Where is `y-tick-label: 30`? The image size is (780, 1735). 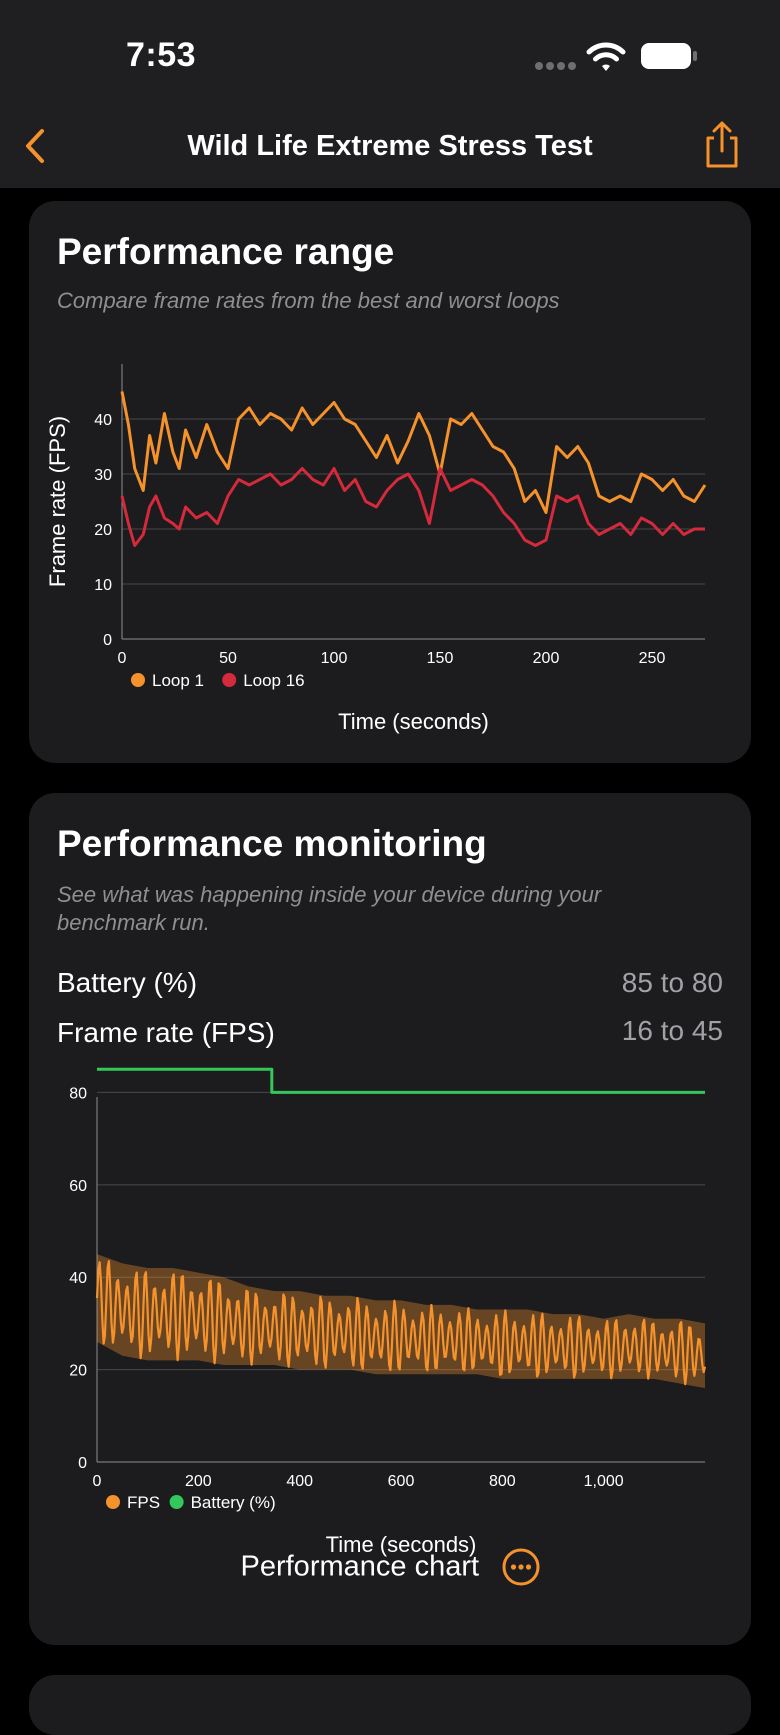 y-tick-label: 30 is located at coordinates (103, 475).